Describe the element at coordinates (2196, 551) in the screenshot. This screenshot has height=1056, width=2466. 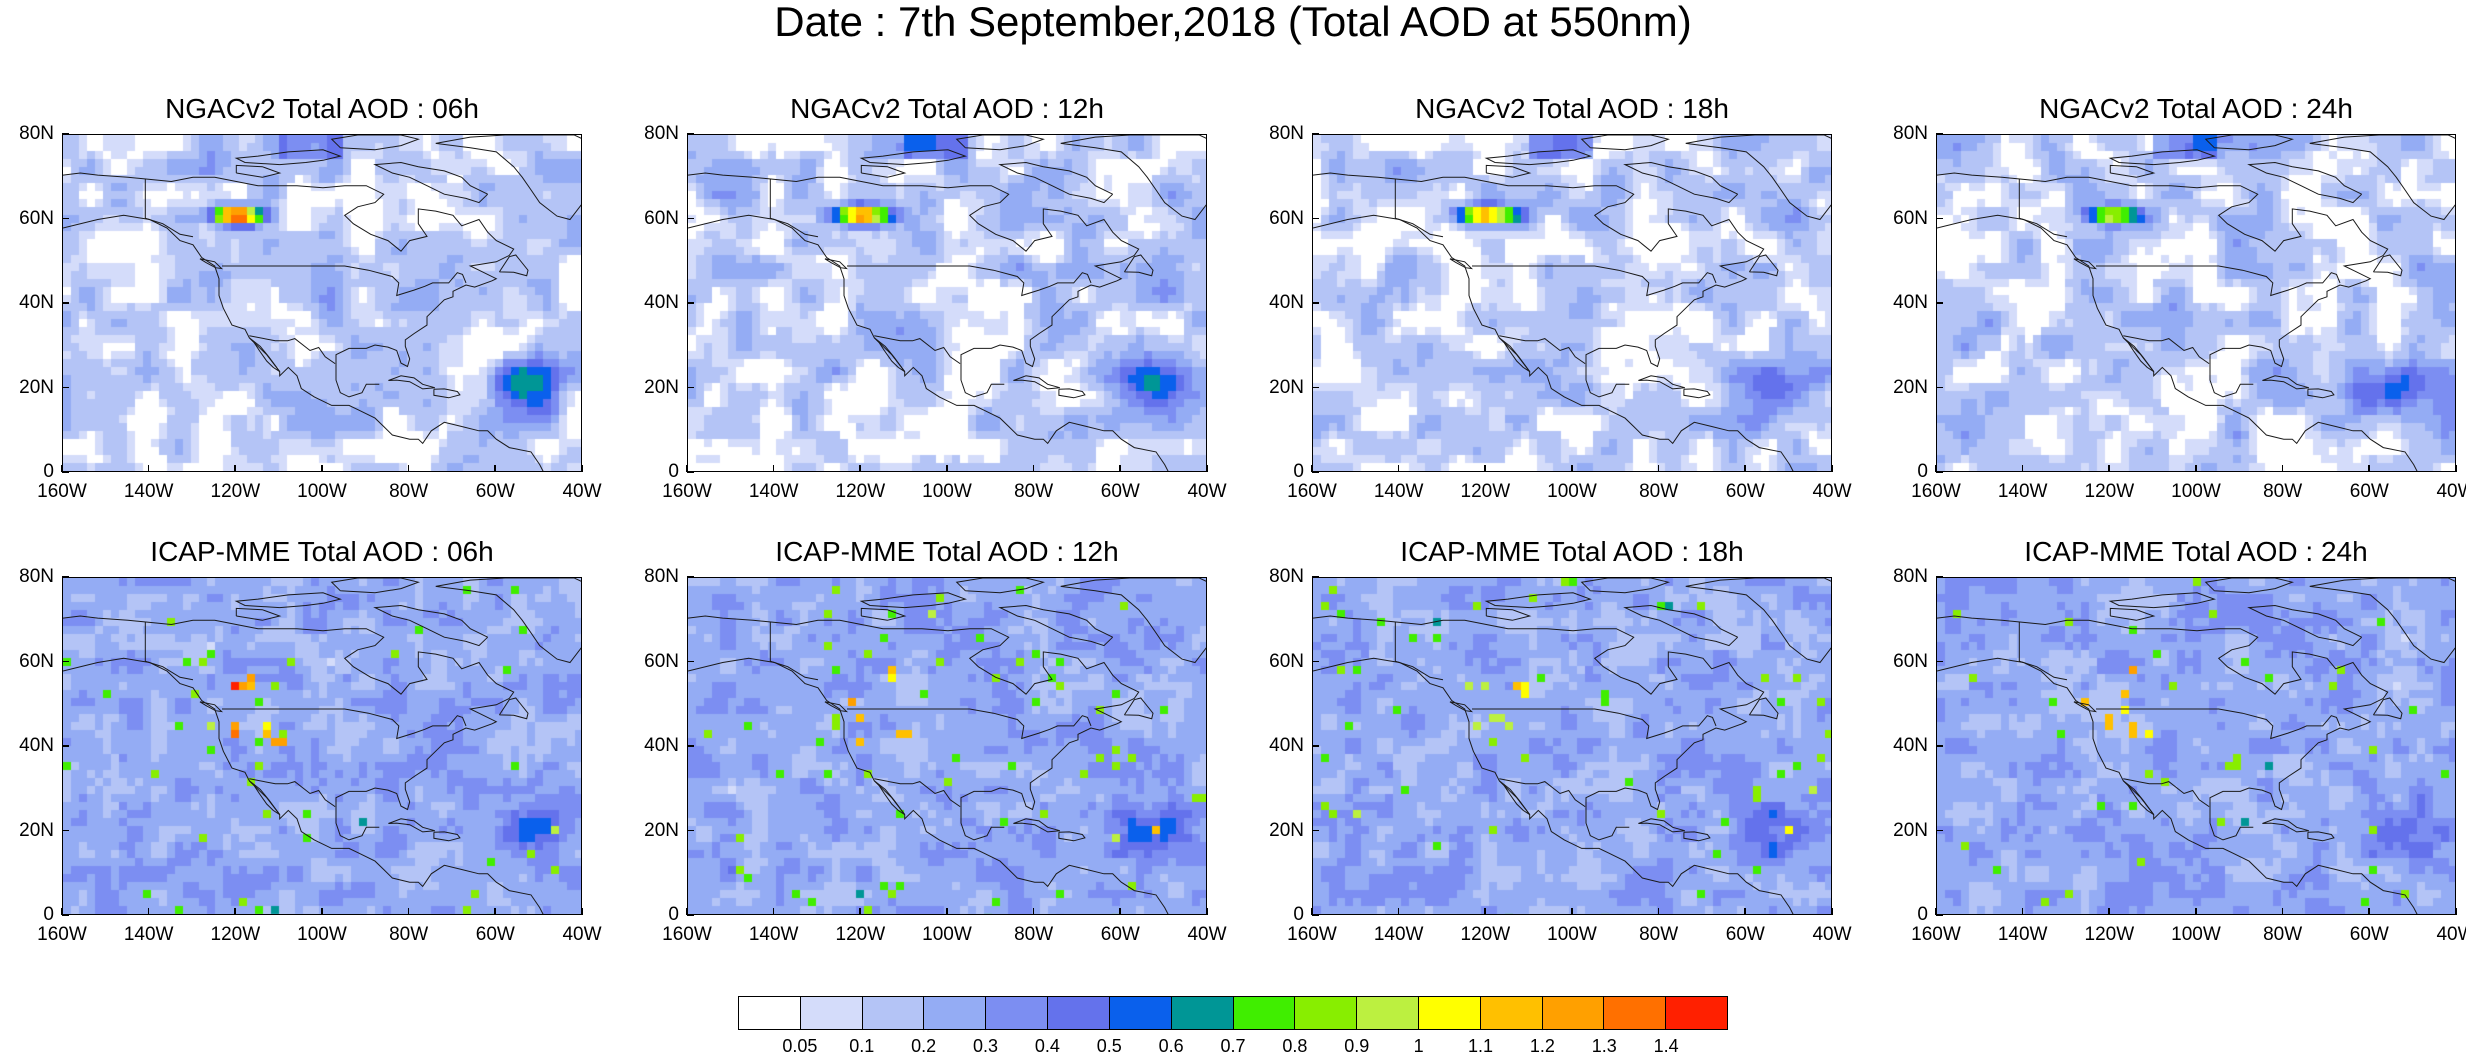
I see `panel-title: ICAP-MME Total AOD : 24h` at that location.